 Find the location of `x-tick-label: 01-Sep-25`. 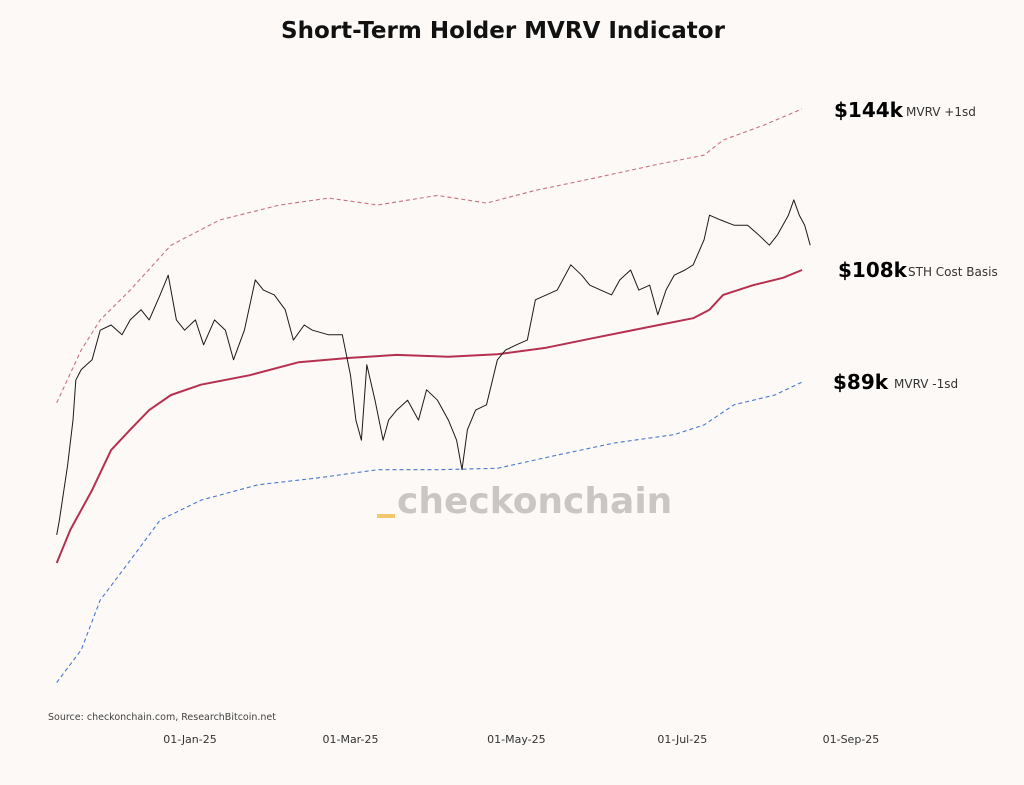

x-tick-label: 01-Sep-25 is located at coordinates (851, 739).